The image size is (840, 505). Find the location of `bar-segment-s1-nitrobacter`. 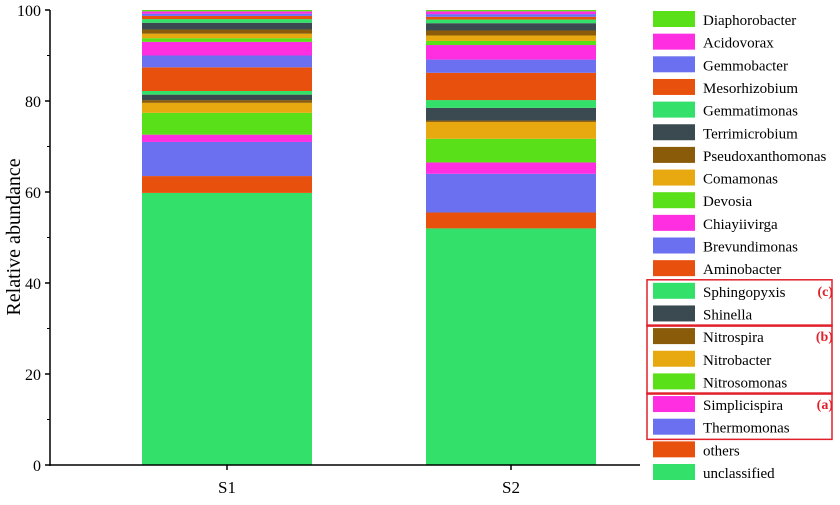

bar-segment-s1-nitrobacter is located at coordinates (227, 107).